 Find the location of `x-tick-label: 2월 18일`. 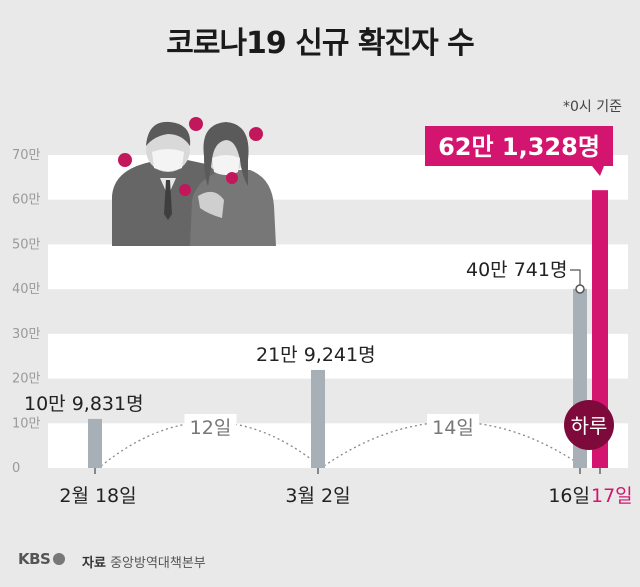

x-tick-label: 2월 18일 is located at coordinates (97, 496).